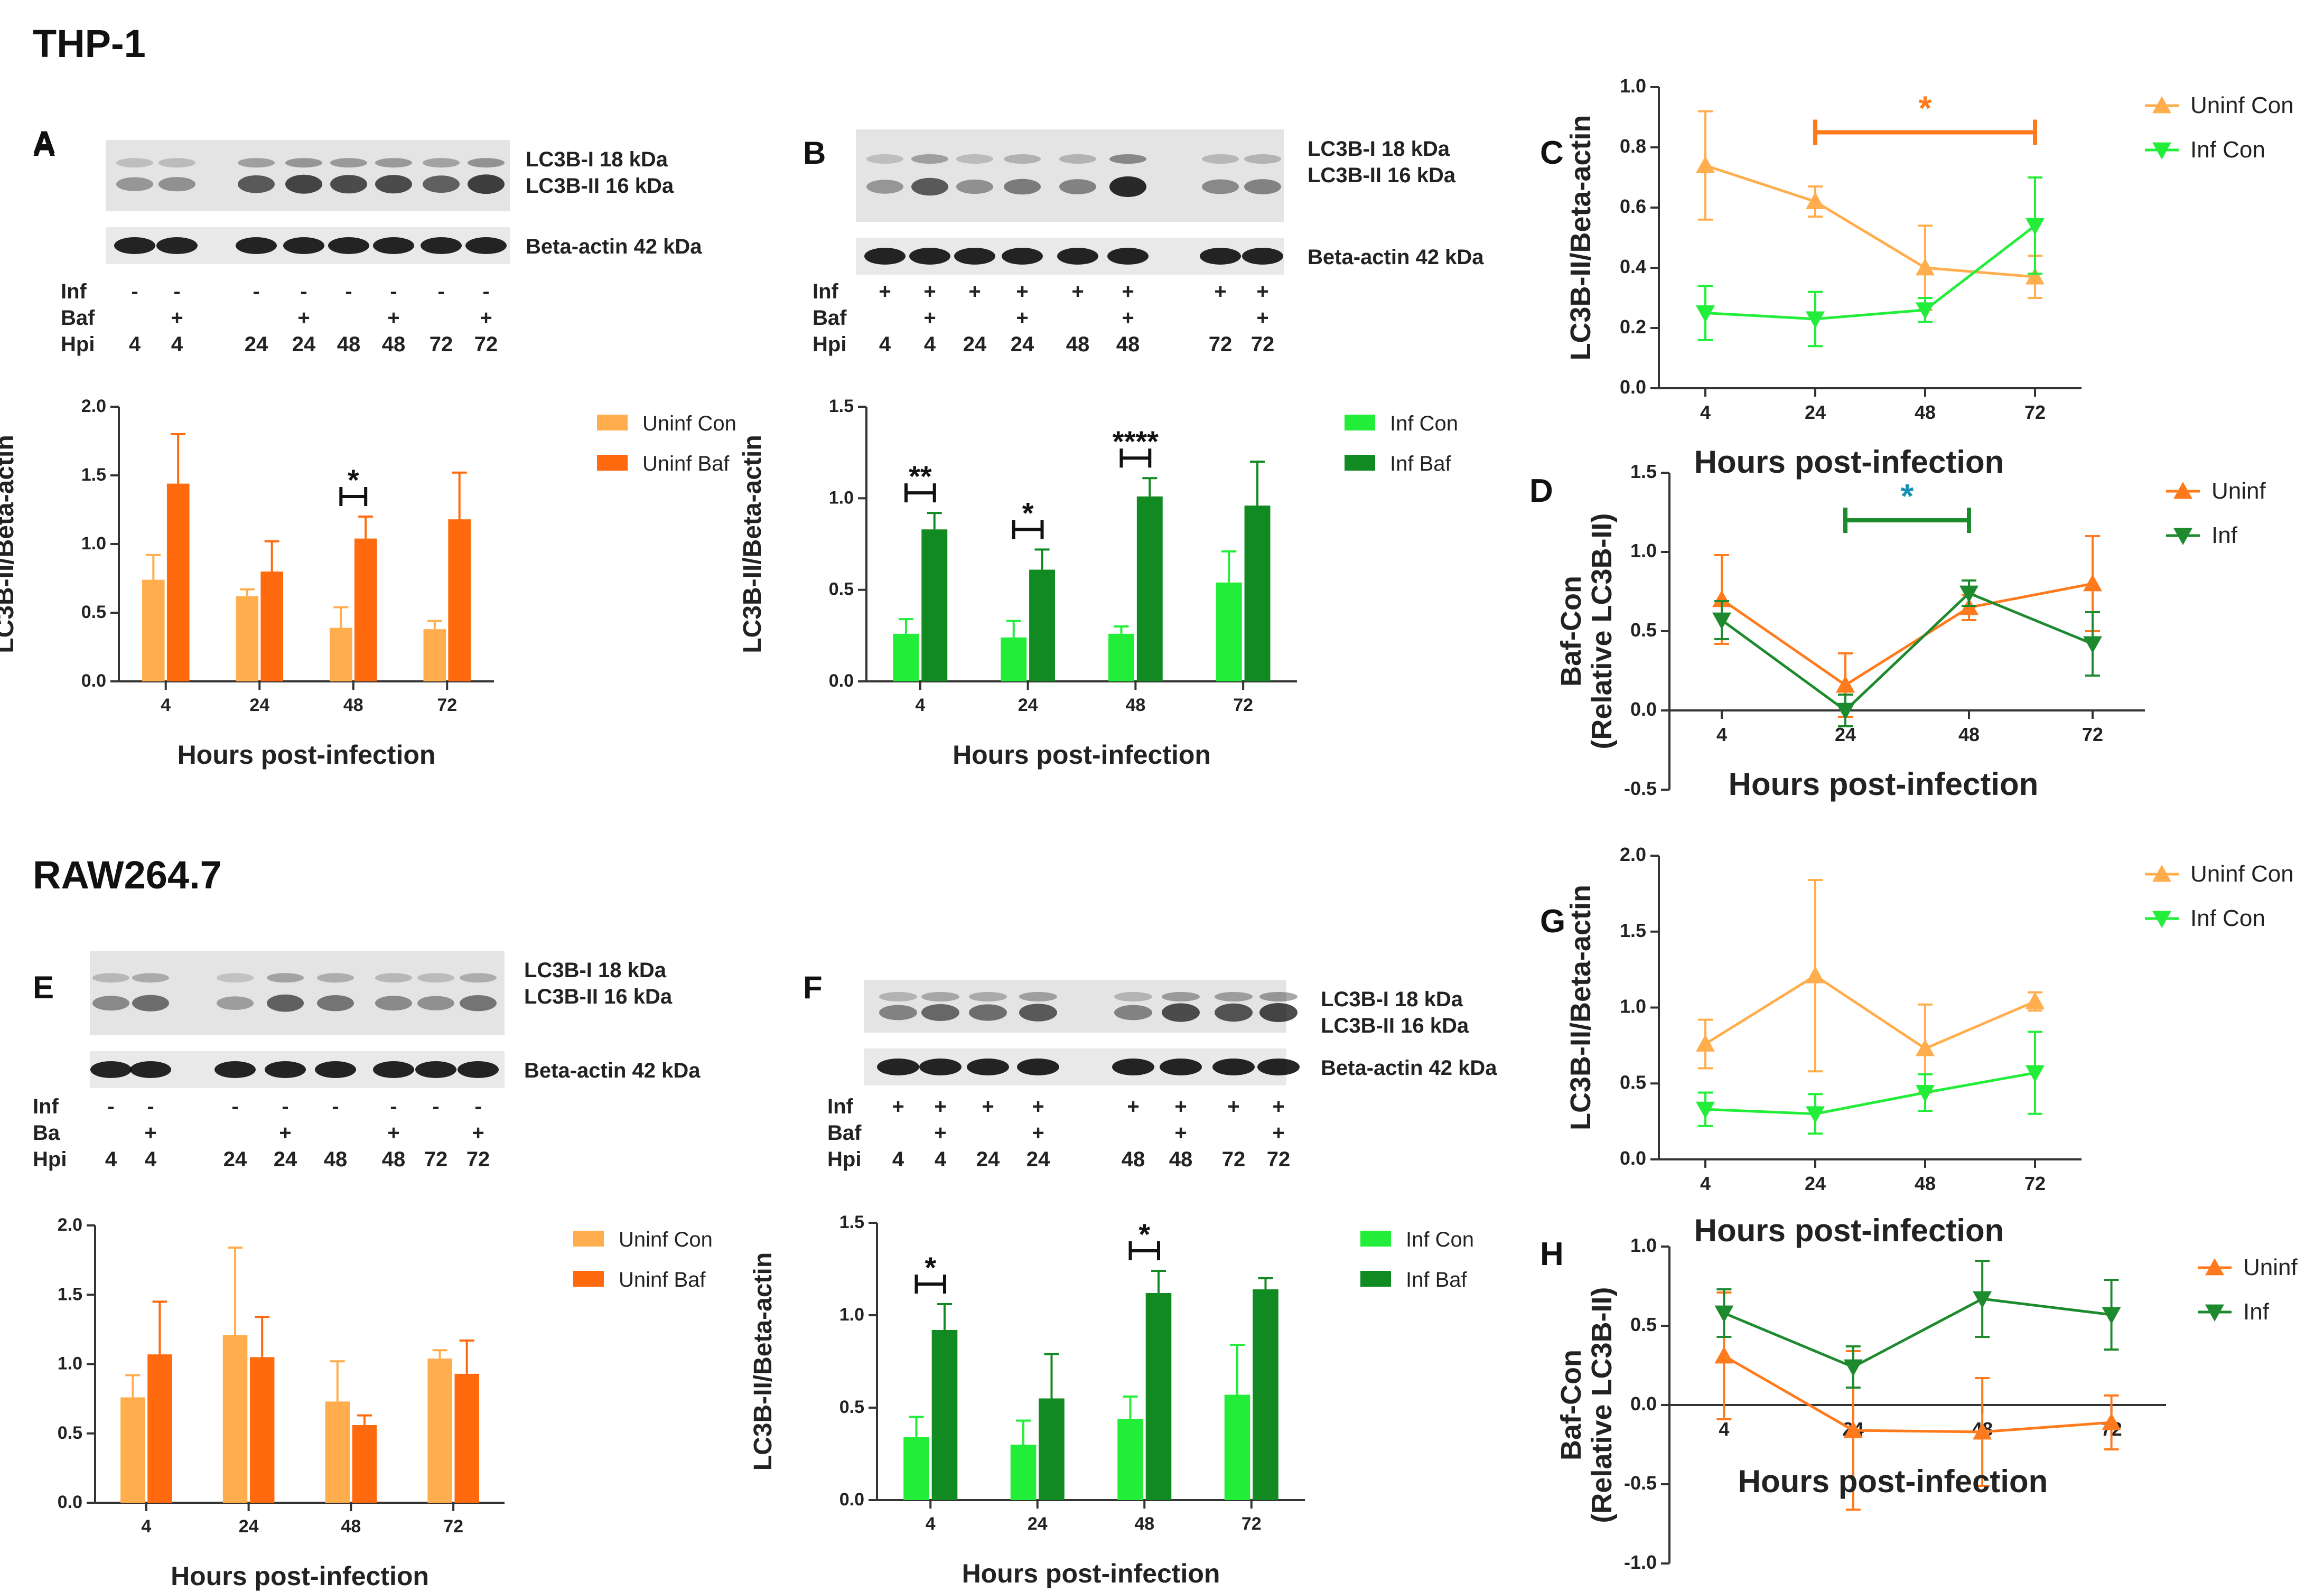 The width and height of the screenshot is (2324, 1592). I want to click on x-tick-label-E: 48, so click(351, 1526).